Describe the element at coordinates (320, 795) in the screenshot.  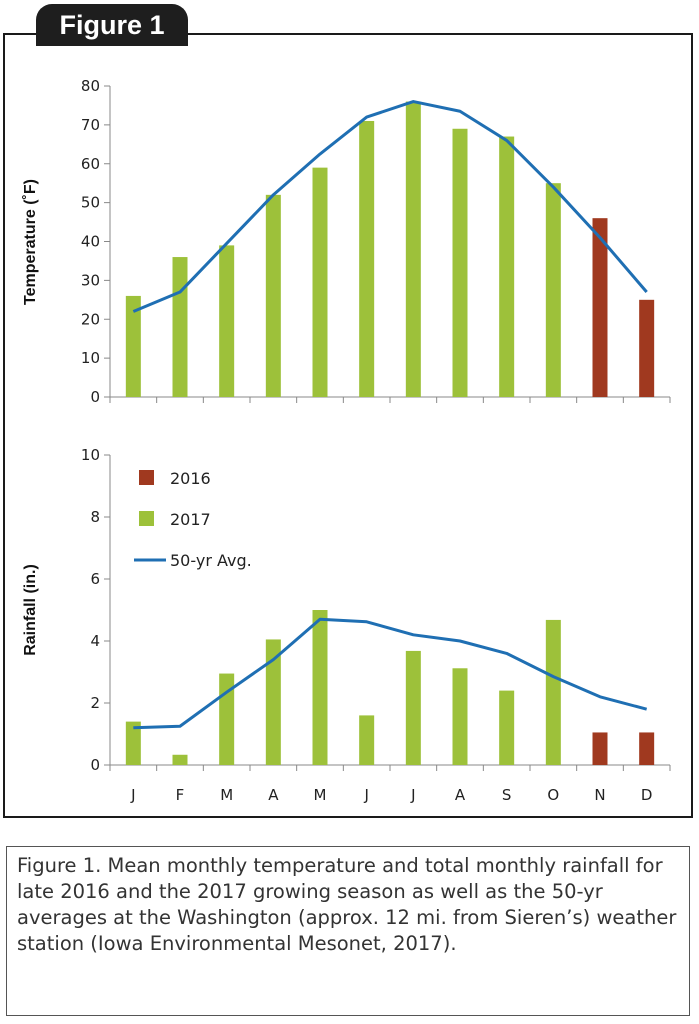
I see `month-label-4: M` at that location.